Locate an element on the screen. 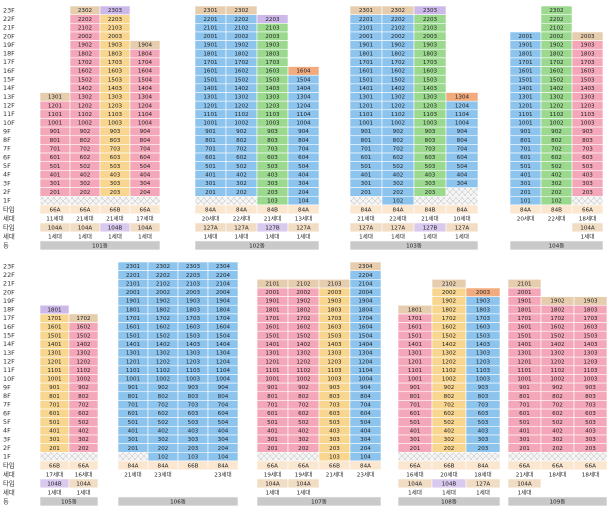 This screenshot has width=614, height=512. count-cell-label: 20세대 is located at coordinates (448, 474).